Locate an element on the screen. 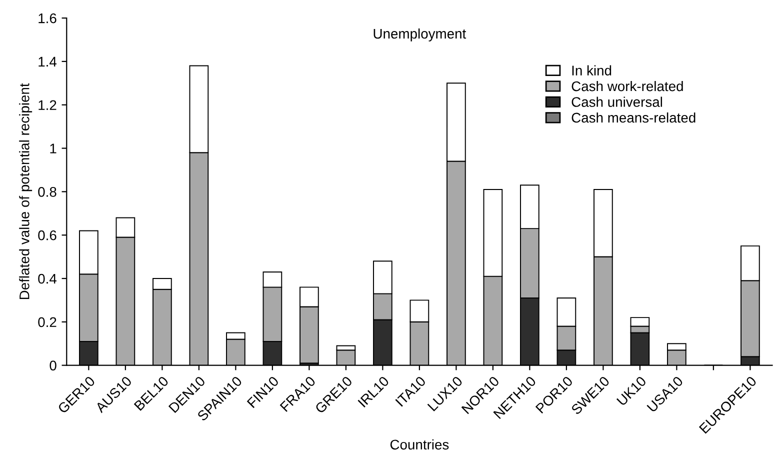 The height and width of the screenshot is (451, 784). y-tick-label: 1.2 is located at coordinates (47, 105).